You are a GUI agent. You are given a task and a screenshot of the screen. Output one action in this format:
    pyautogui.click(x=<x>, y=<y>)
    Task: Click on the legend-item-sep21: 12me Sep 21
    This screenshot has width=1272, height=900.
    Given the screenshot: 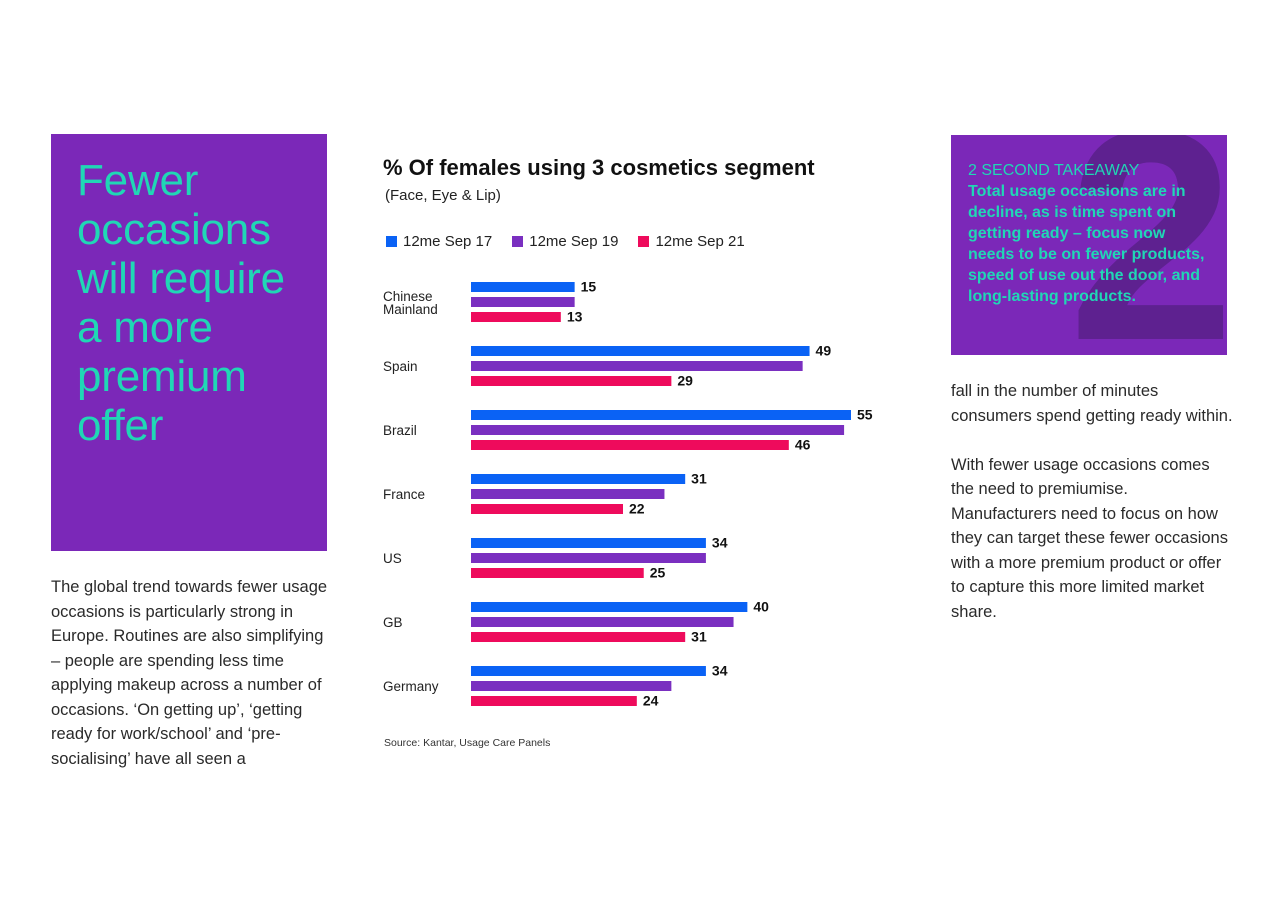 What is the action you would take?
    pyautogui.click(x=691, y=241)
    